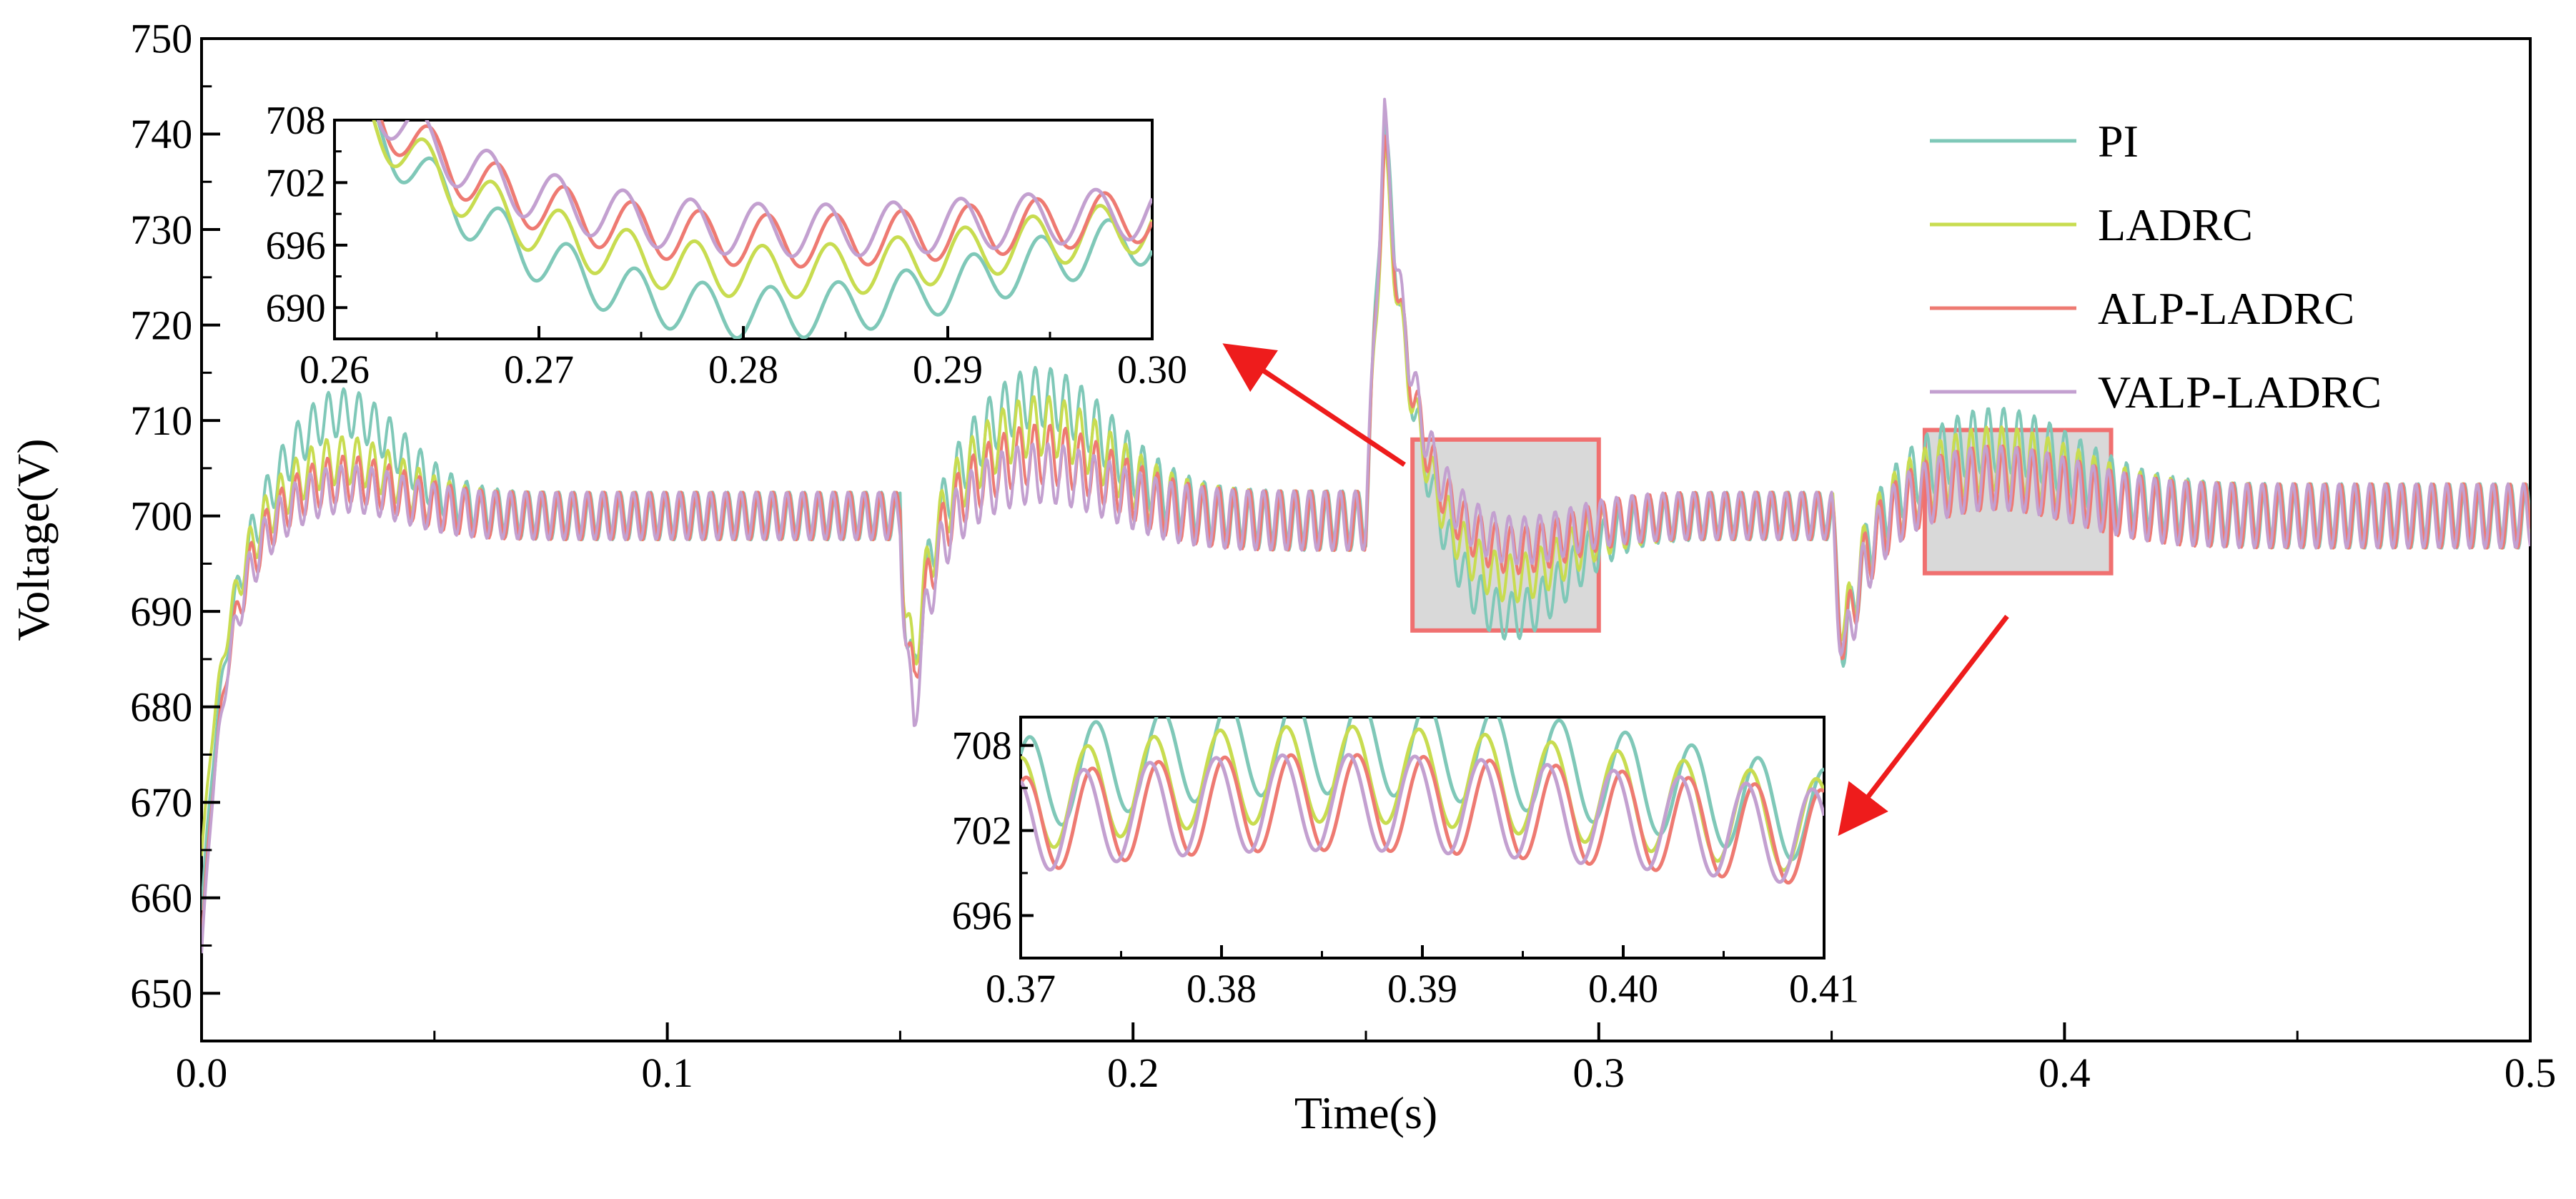 The height and width of the screenshot is (1199, 2576). I want to click on main-y-tick-label: 700, so click(161, 516).